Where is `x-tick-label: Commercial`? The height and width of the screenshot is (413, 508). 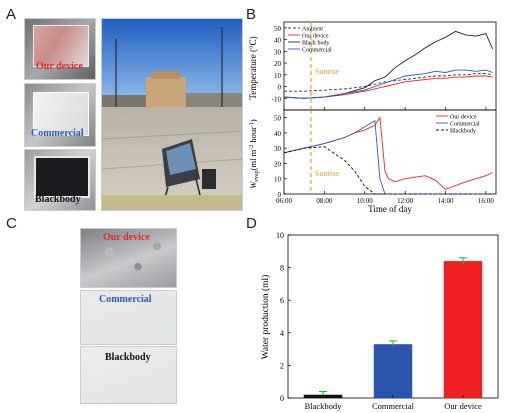 x-tick-label: Commercial is located at coordinates (393, 406).